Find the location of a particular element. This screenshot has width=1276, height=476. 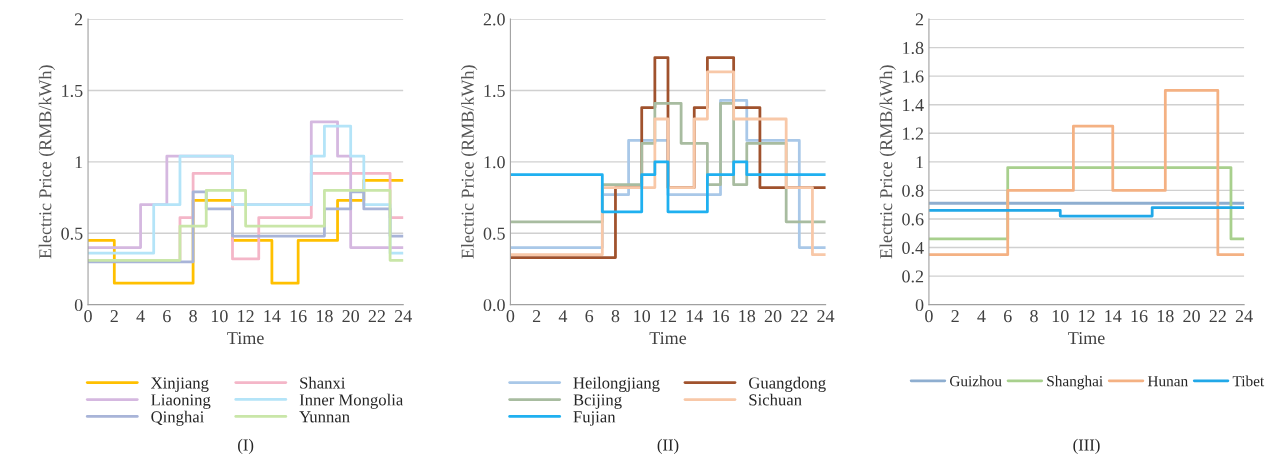

y-tick-label: 0.2 is located at coordinates (913, 276).